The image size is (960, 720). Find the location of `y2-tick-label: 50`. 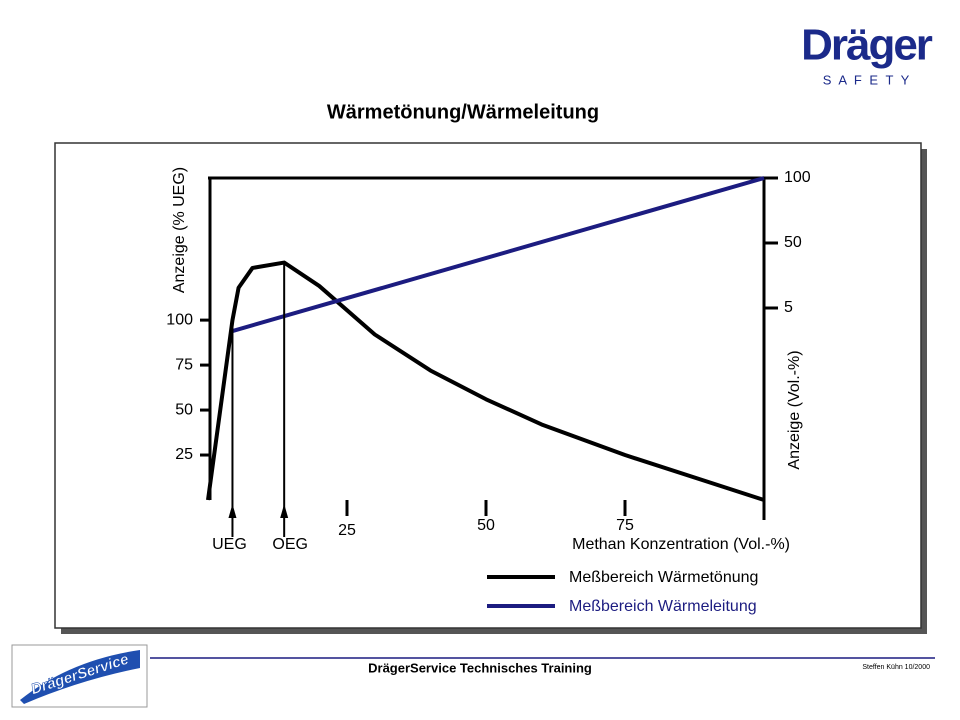

y2-tick-label: 50 is located at coordinates (793, 242).